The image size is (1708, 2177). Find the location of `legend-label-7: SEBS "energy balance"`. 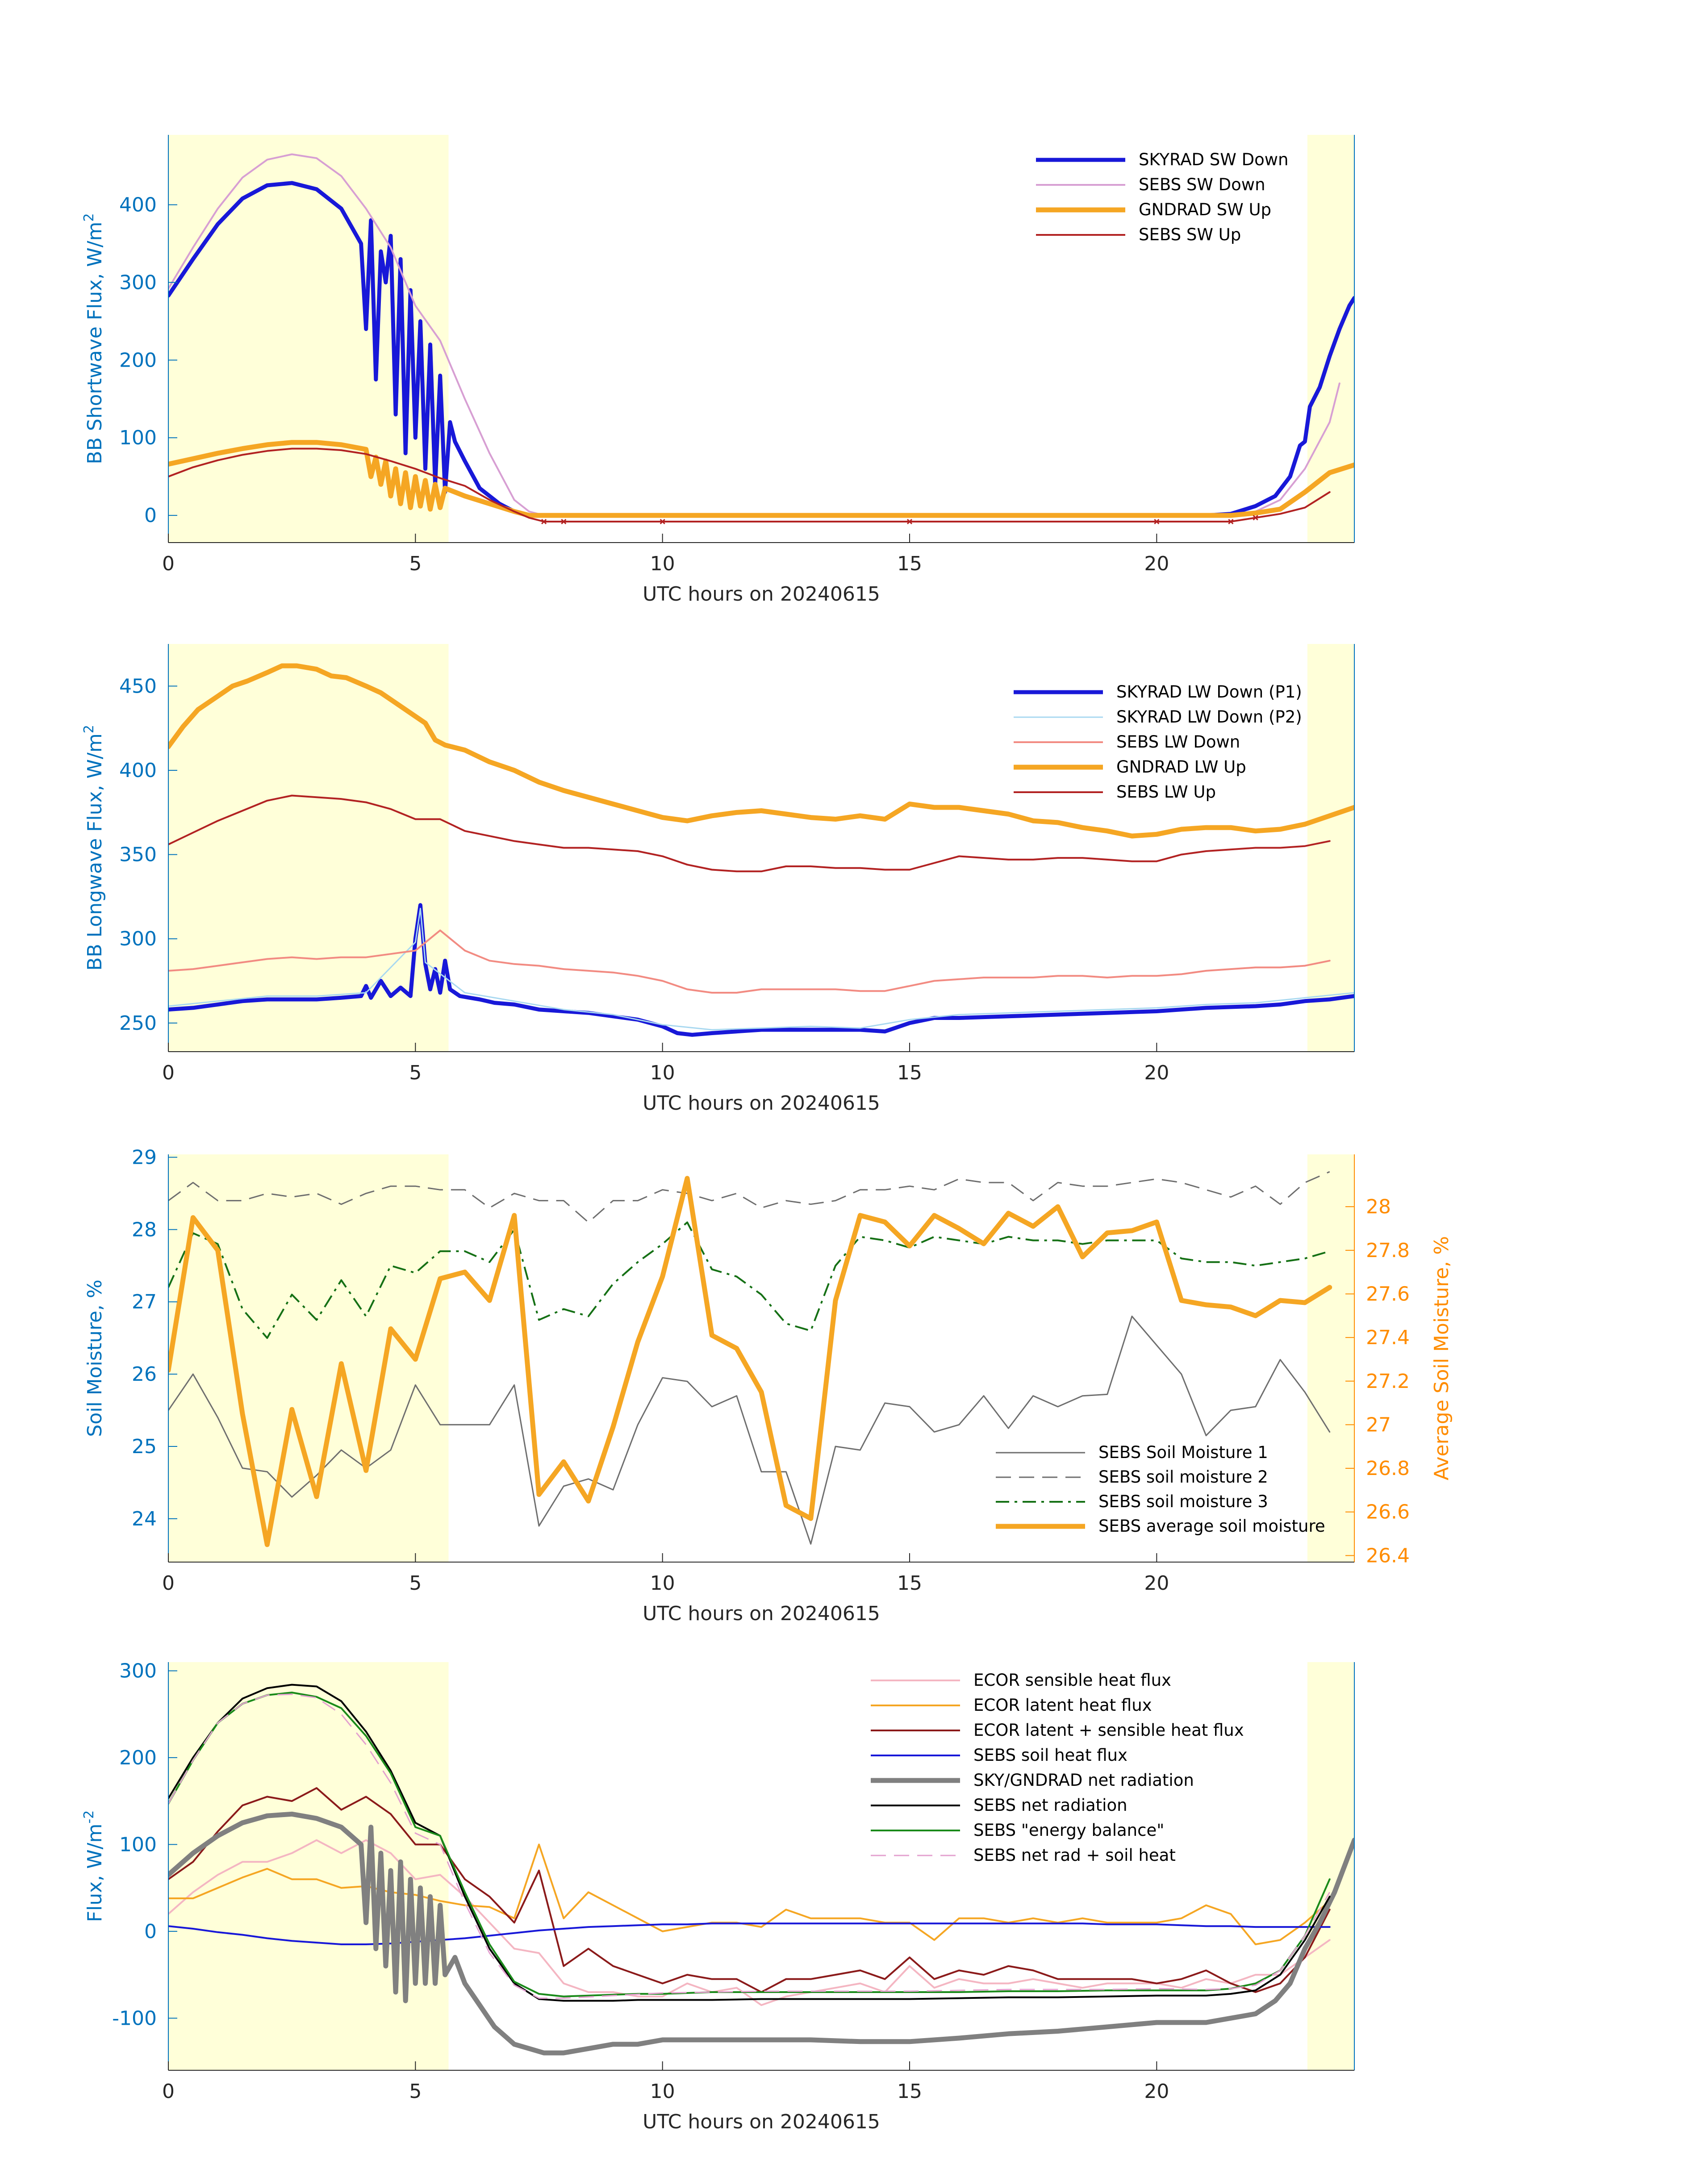

legend-label-7: SEBS "energy balance" is located at coordinates (1068, 1830).